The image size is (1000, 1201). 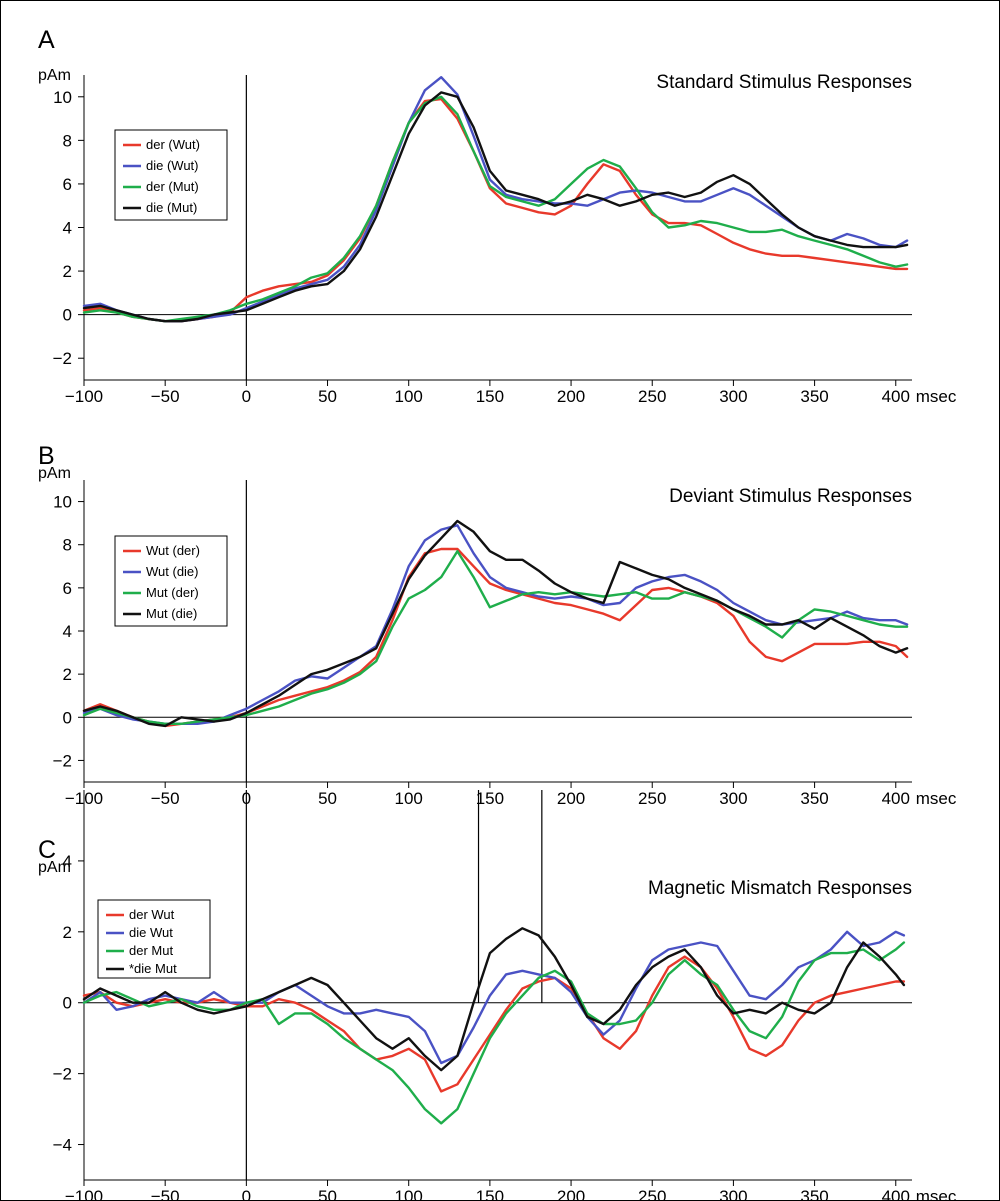 I want to click on legend: Wut (der) Wut (die) Mut (der) Mut (die), so click(x=171, y=581).